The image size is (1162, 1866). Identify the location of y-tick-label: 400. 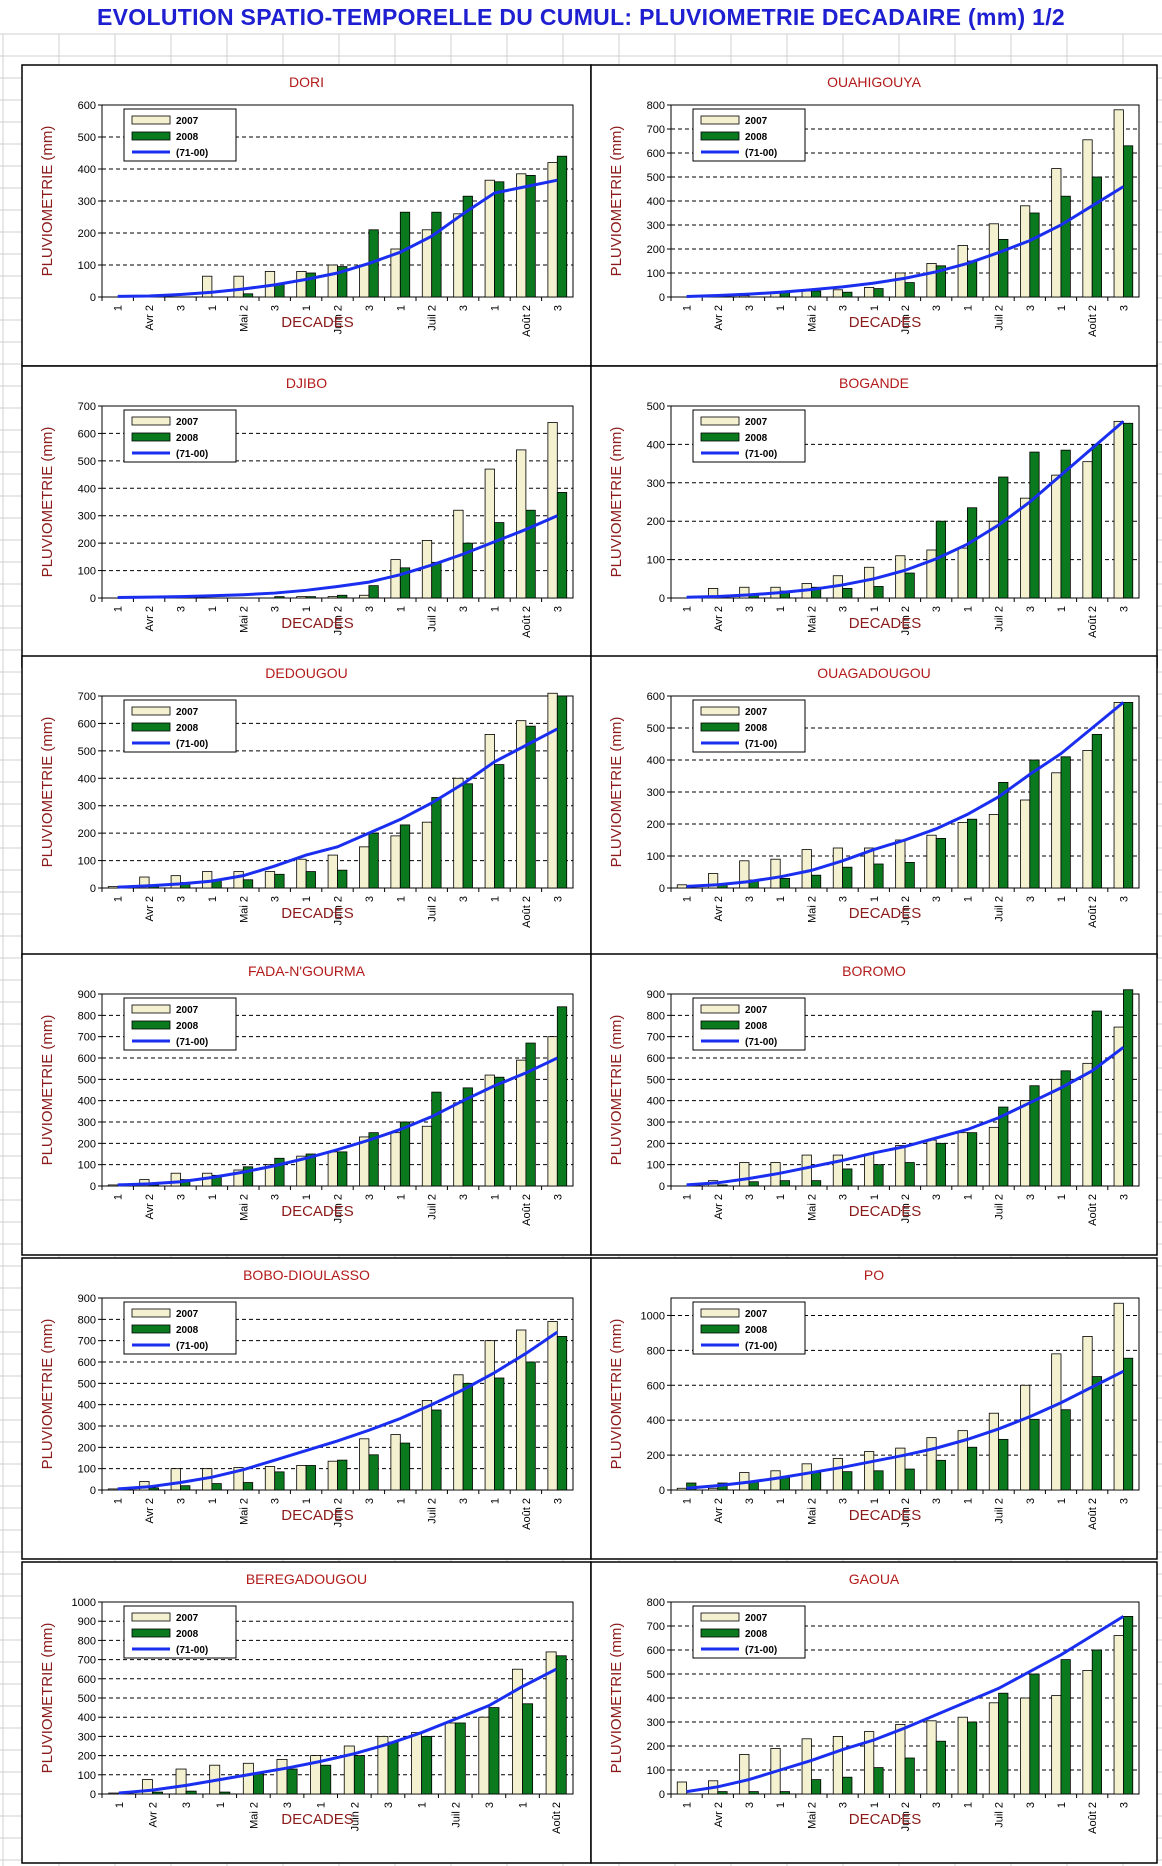
(656, 1421).